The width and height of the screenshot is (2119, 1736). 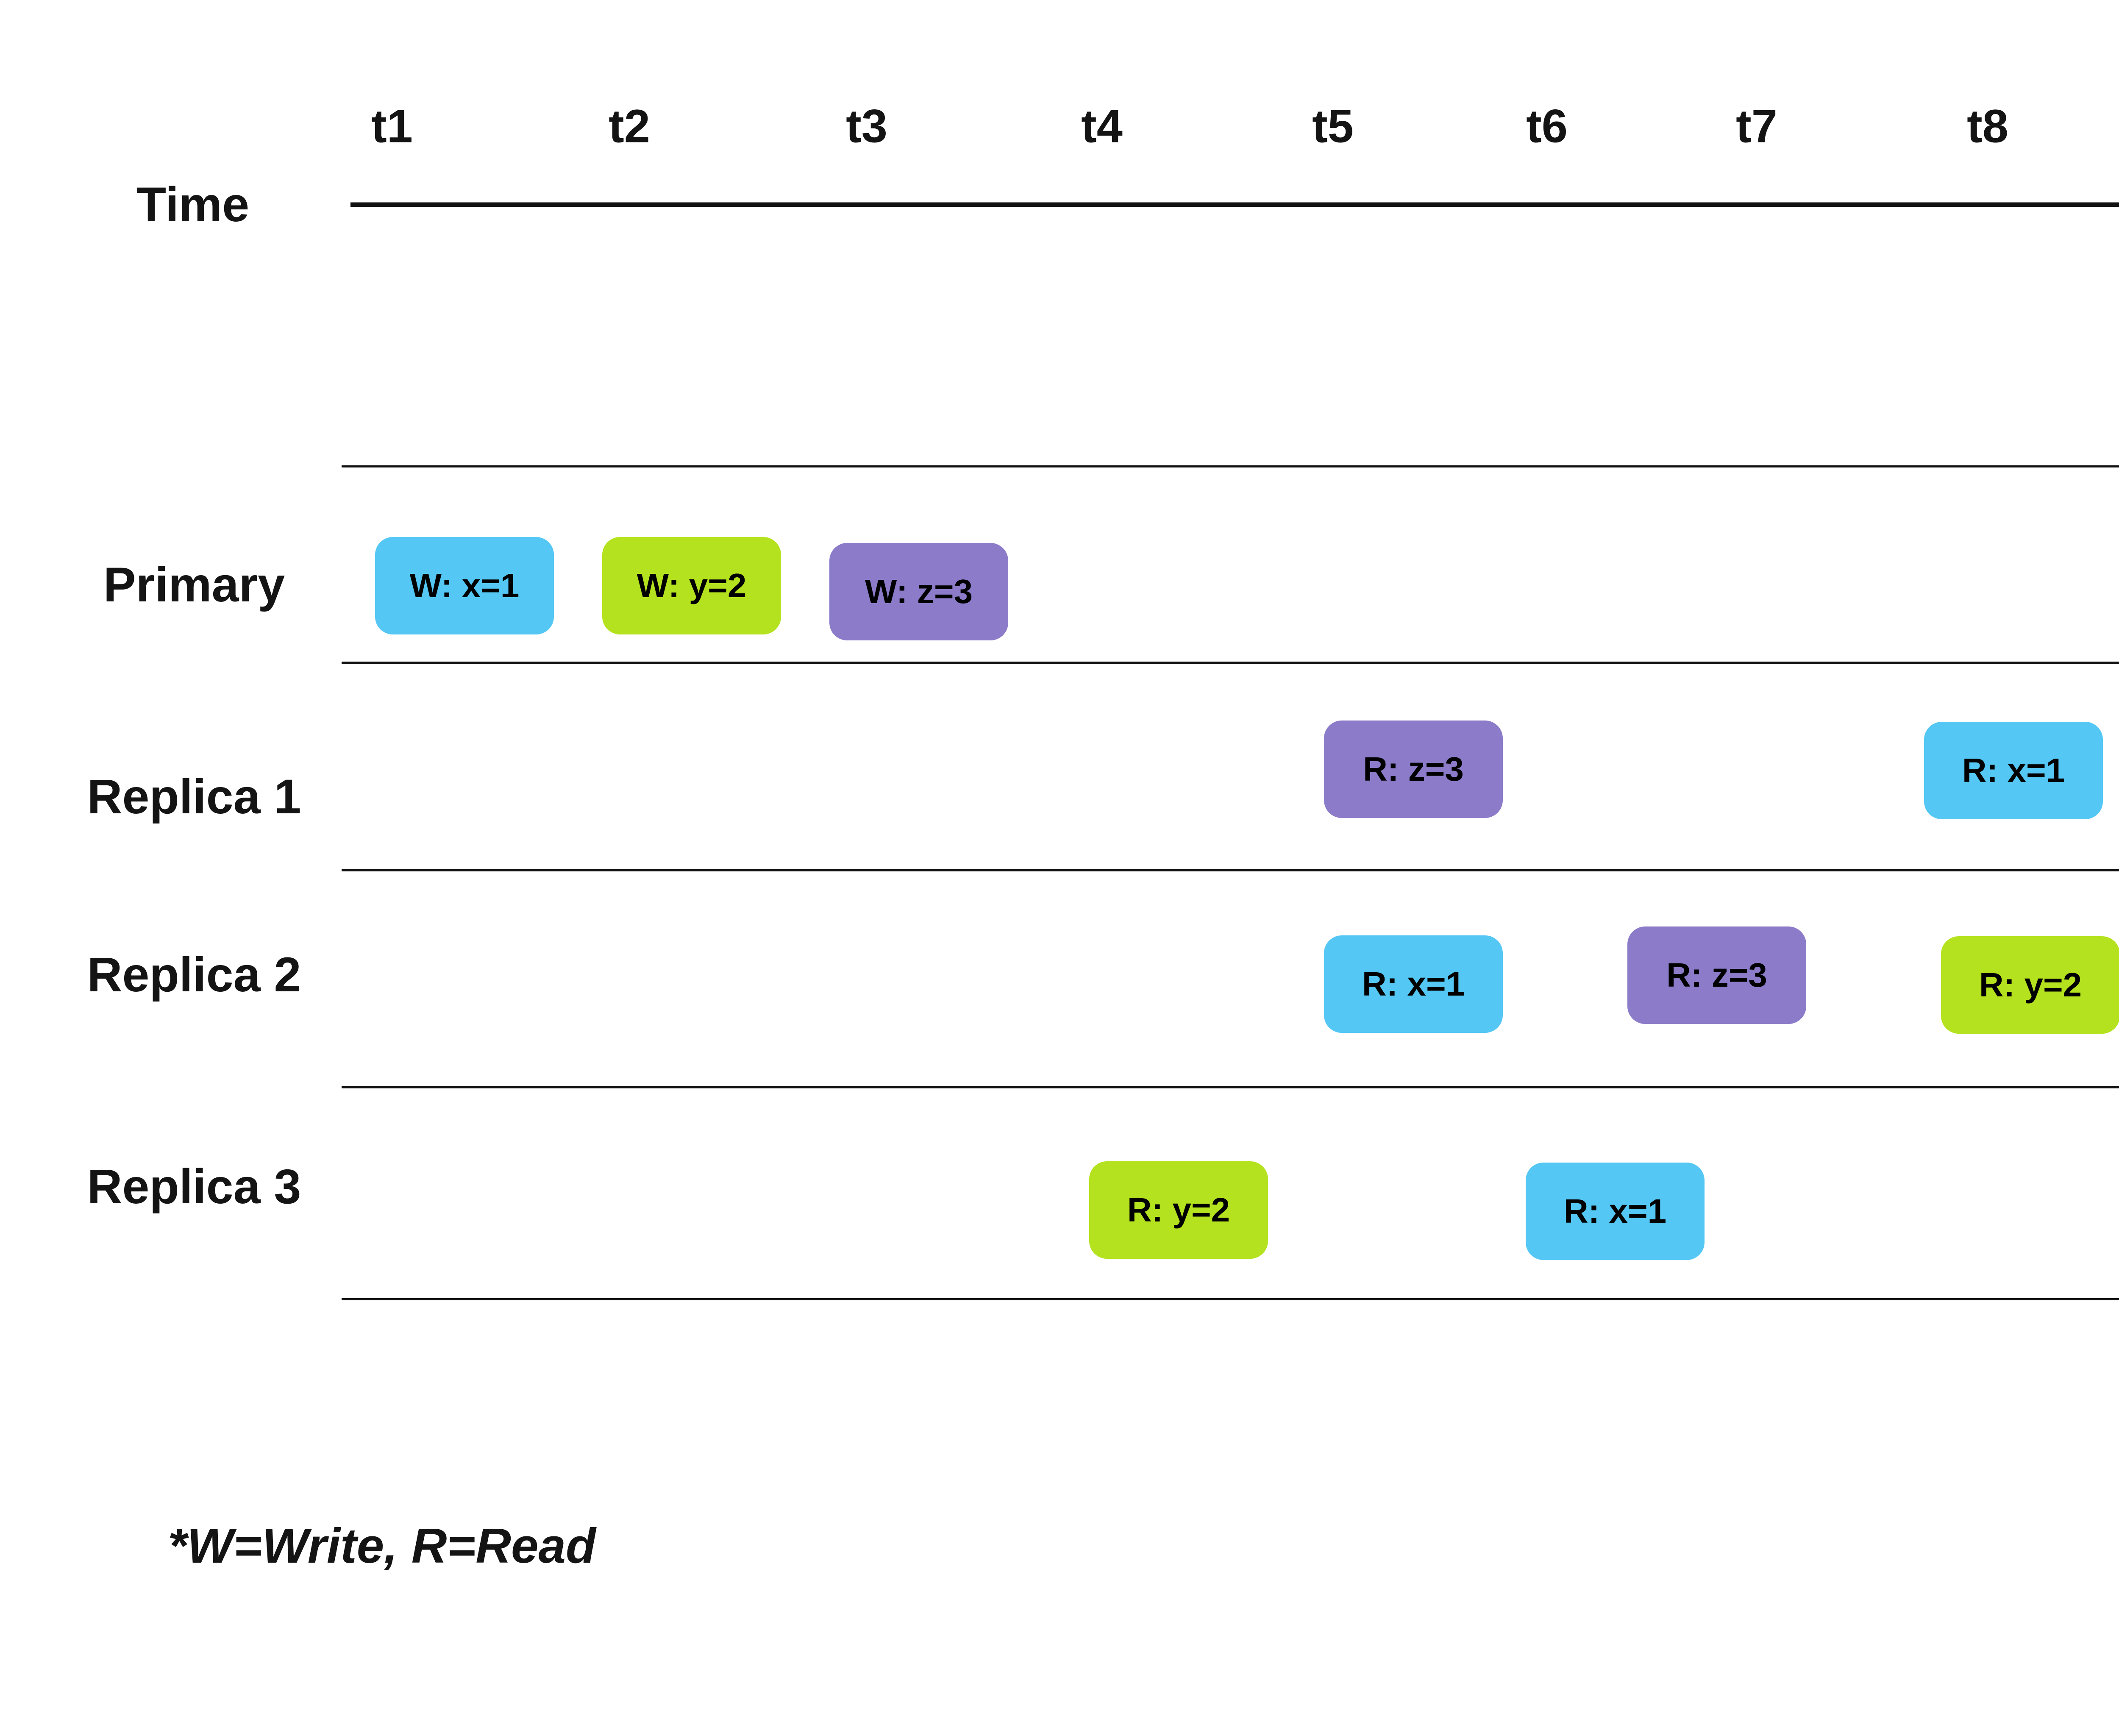 I want to click on event-replica2-read-y: R: y=2, so click(x=2030, y=985).